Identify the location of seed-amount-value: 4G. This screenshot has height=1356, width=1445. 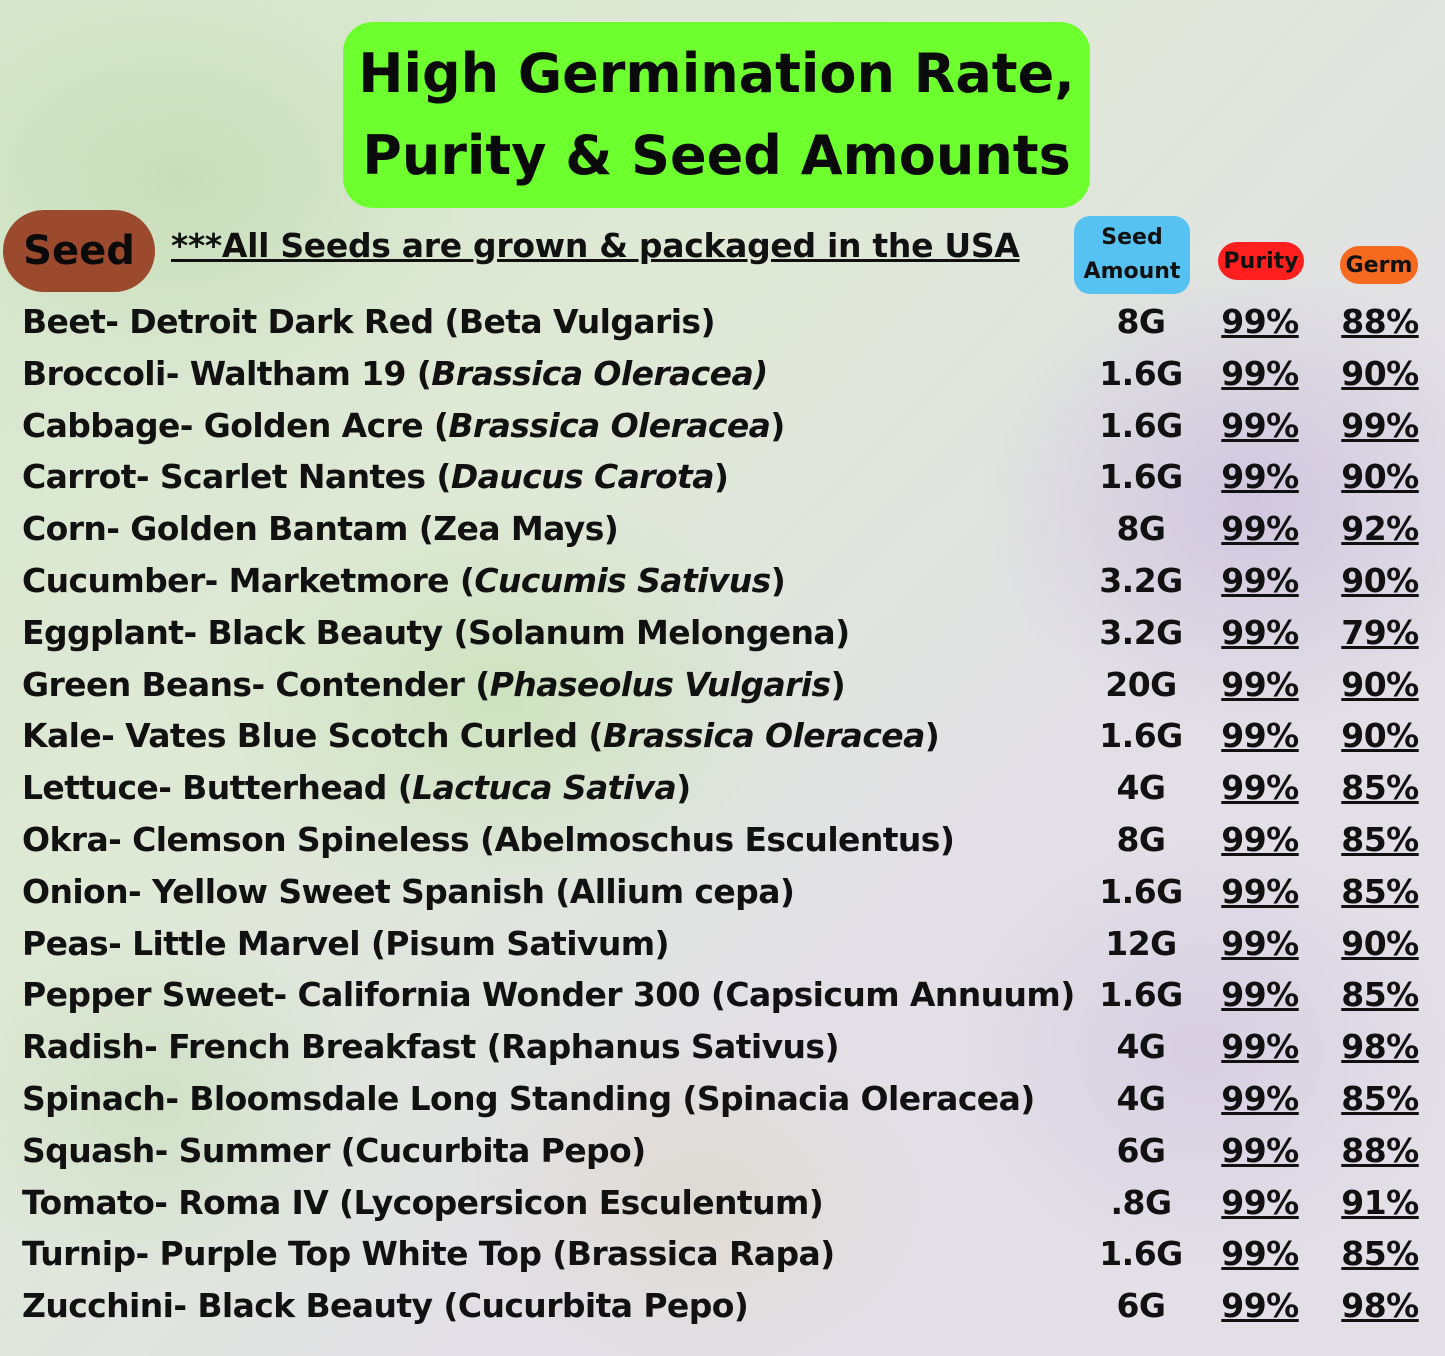
(1141, 1098).